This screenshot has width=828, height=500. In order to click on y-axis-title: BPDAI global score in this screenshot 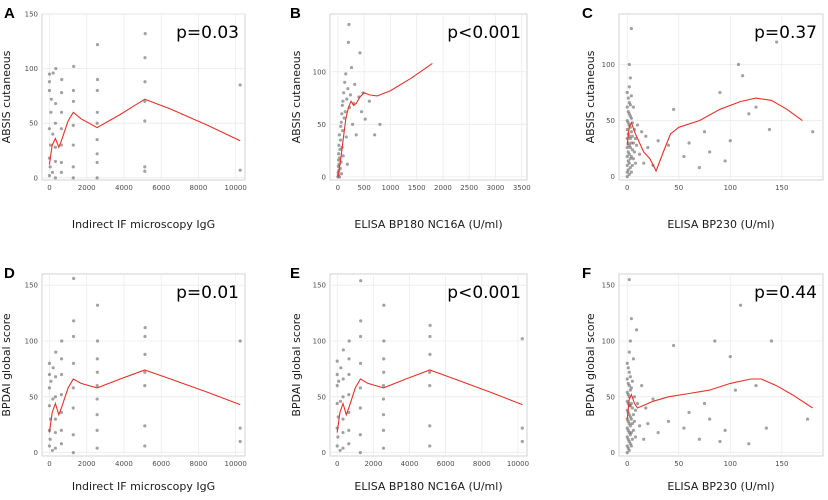, I will do `click(6, 365)`.